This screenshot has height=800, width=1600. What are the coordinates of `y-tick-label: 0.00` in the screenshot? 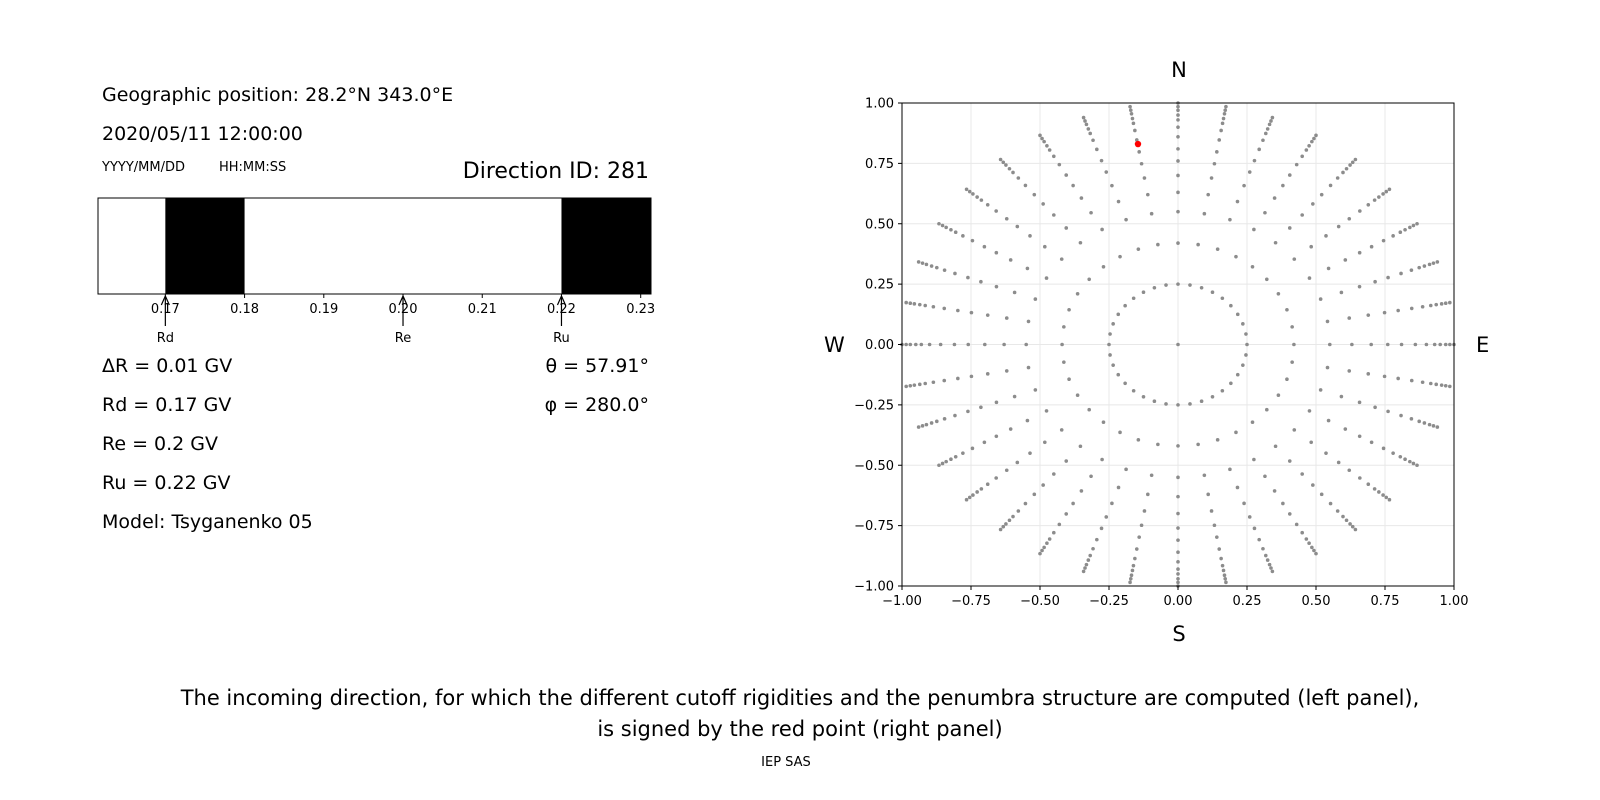 It's located at (879, 345).